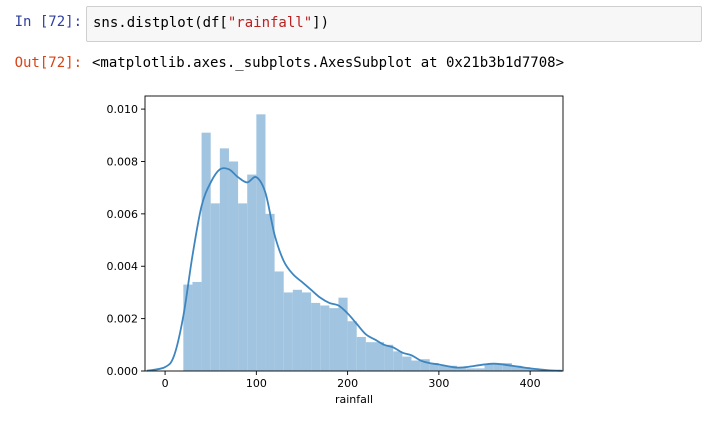  Describe the element at coordinates (530, 383) in the screenshot. I see `x-tick-label: 400` at that location.